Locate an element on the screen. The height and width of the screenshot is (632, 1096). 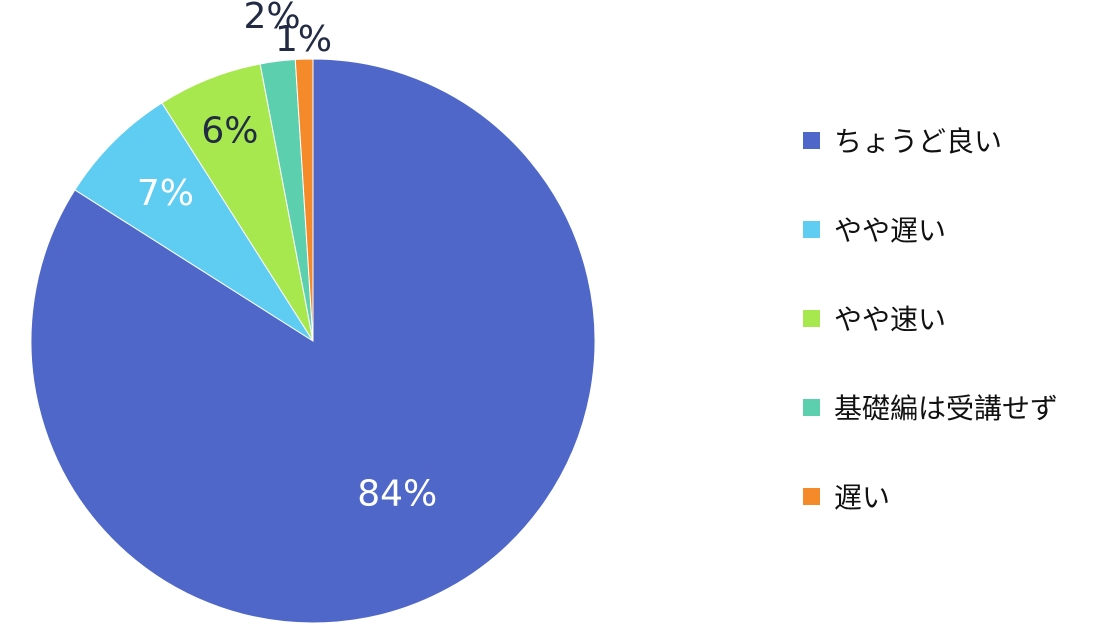
legend-item: やや遅い is located at coordinates (874, 229).